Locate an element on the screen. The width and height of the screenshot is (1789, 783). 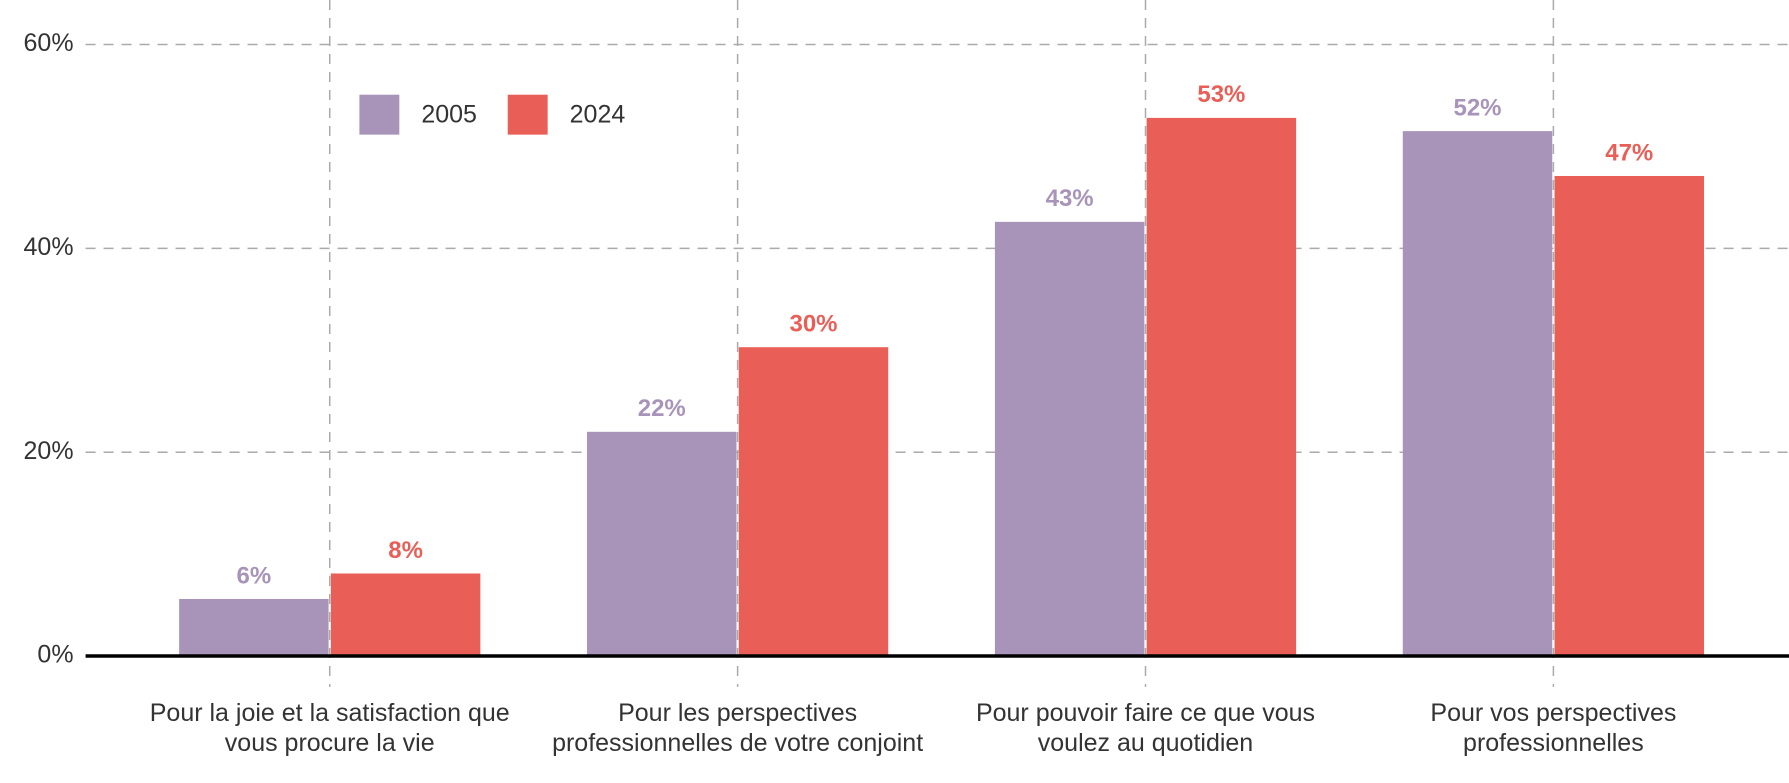
legend-label: 2005 is located at coordinates (449, 114).